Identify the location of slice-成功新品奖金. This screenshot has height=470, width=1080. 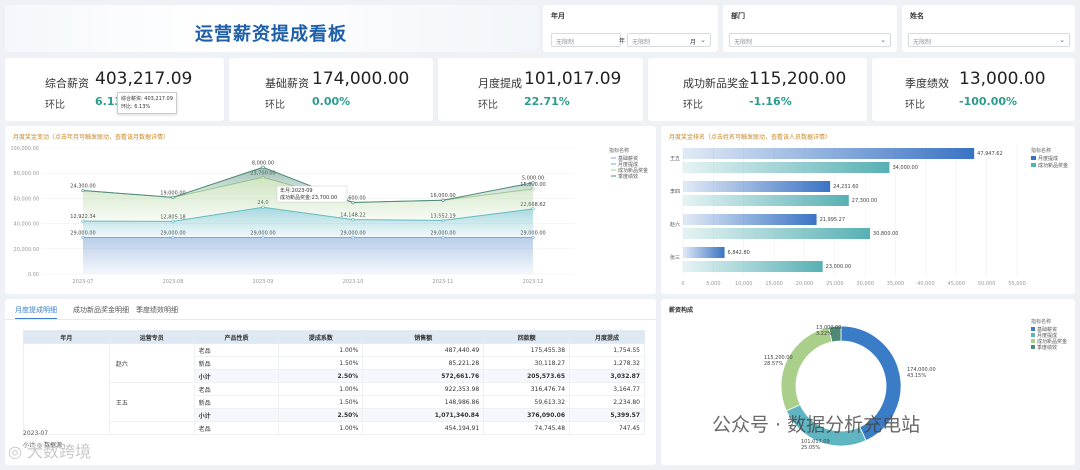
(806, 369).